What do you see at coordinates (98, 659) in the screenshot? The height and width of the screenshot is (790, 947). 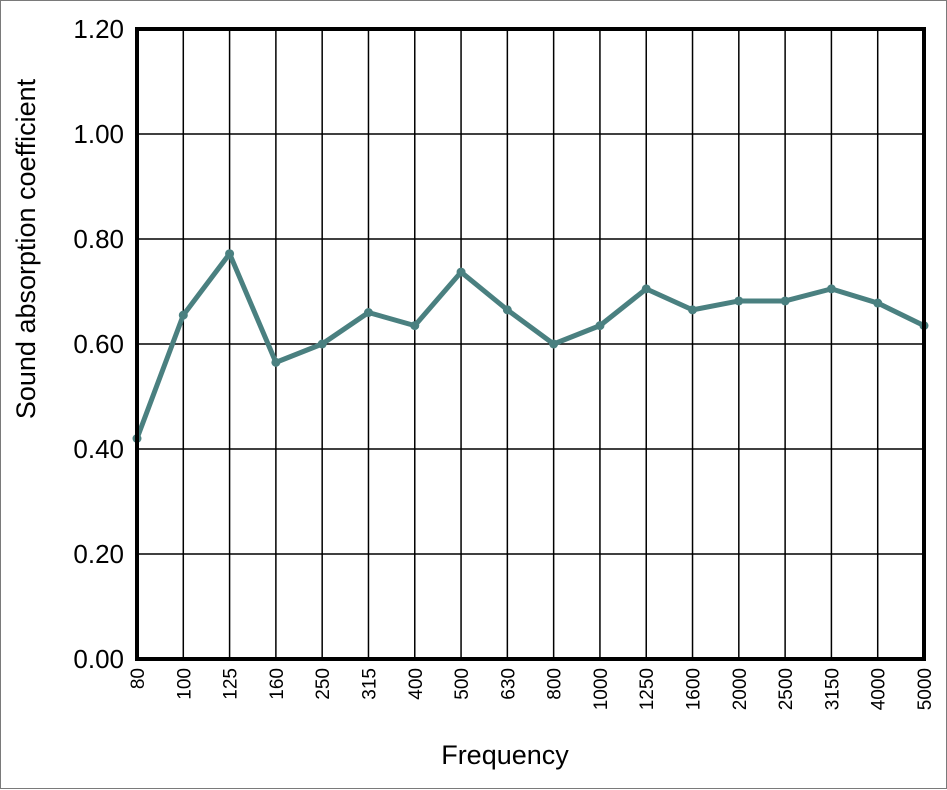 I see `y-tick-label: 0.00` at bounding box center [98, 659].